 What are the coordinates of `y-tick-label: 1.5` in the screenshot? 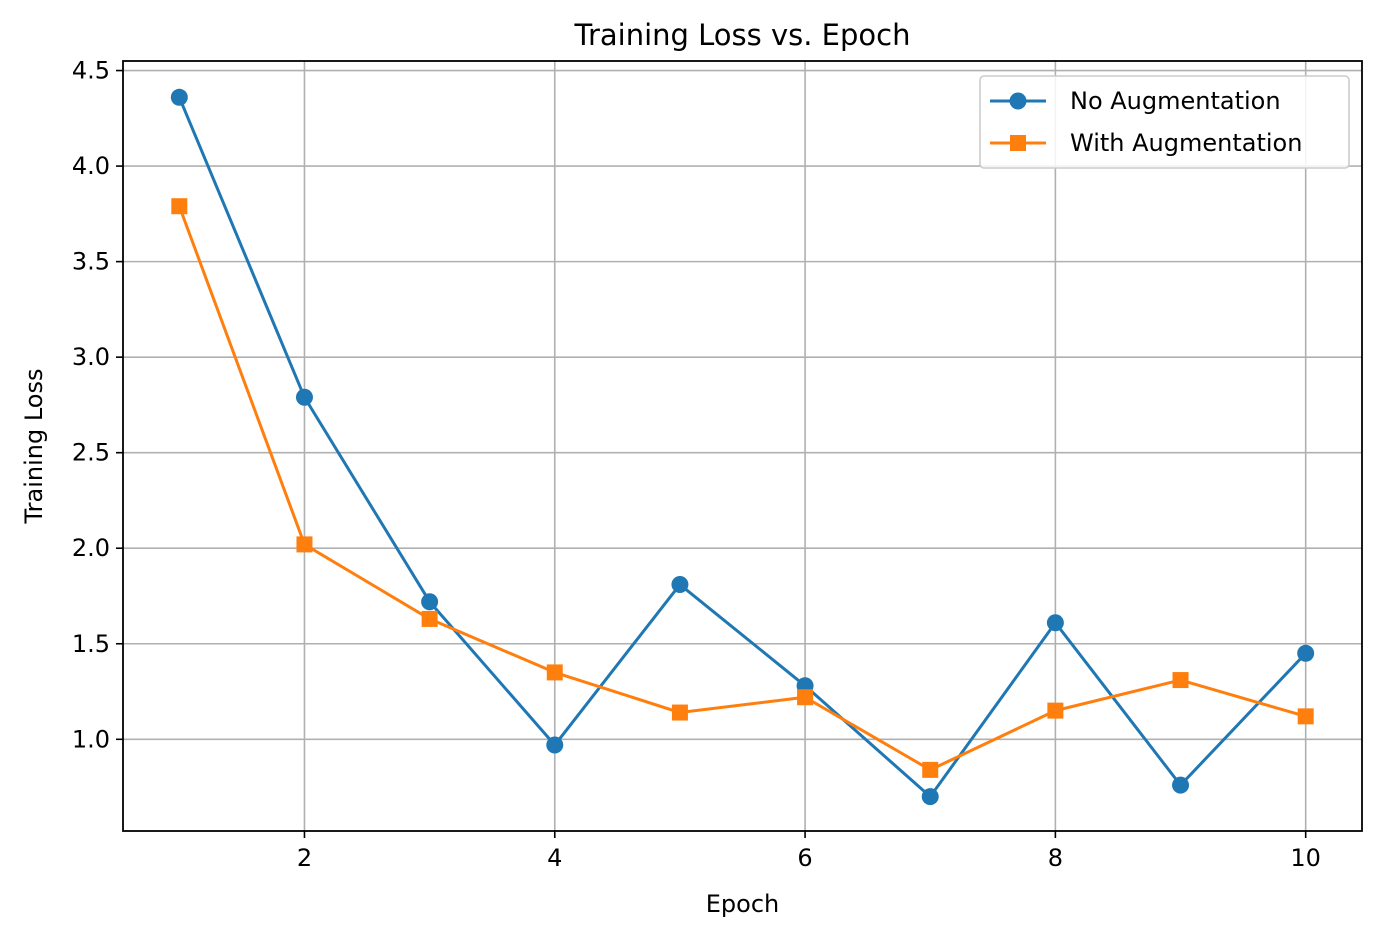 It's located at (91, 644).